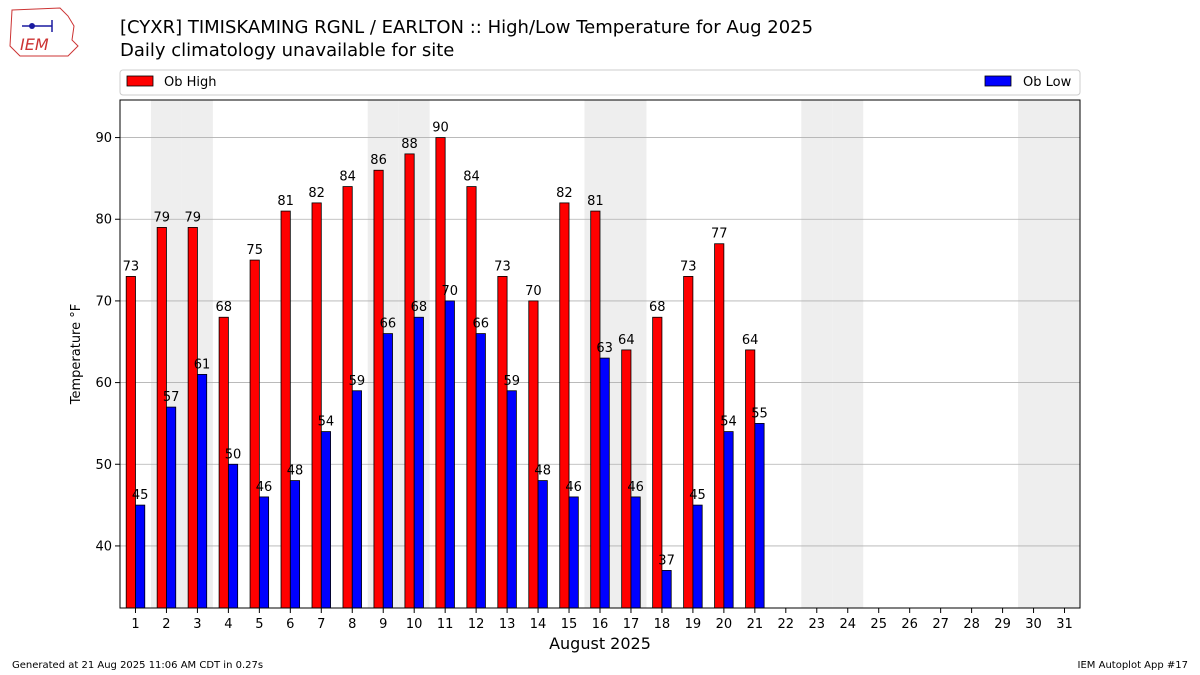 The image size is (1200, 675). What do you see at coordinates (940, 624) in the screenshot?
I see `x-tick-label: 27` at bounding box center [940, 624].